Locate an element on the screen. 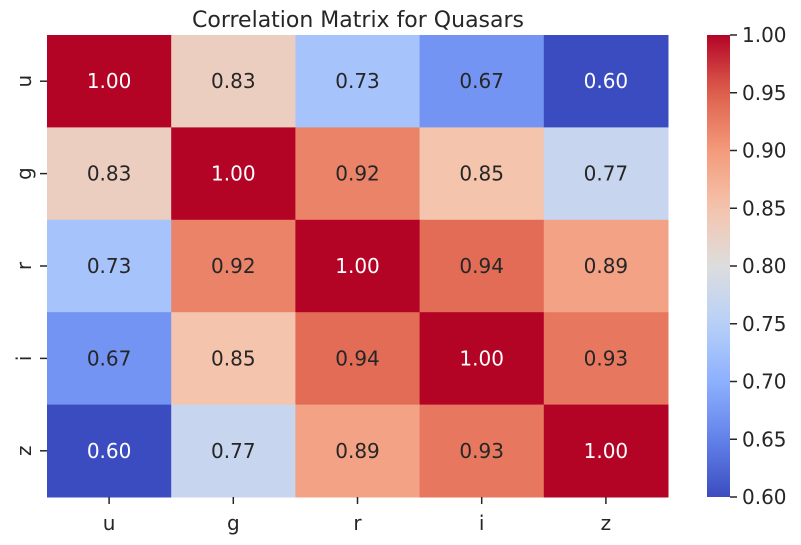  colorbar-gradient is located at coordinates (718, 266).